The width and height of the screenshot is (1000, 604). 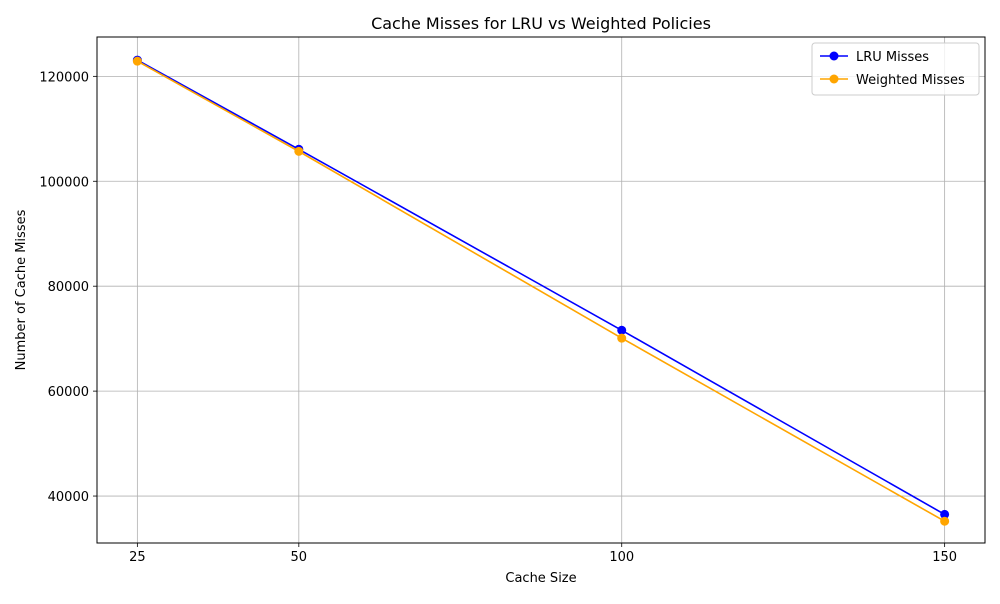 What do you see at coordinates (834, 56) in the screenshot?
I see `legend-marker-lru` at bounding box center [834, 56].